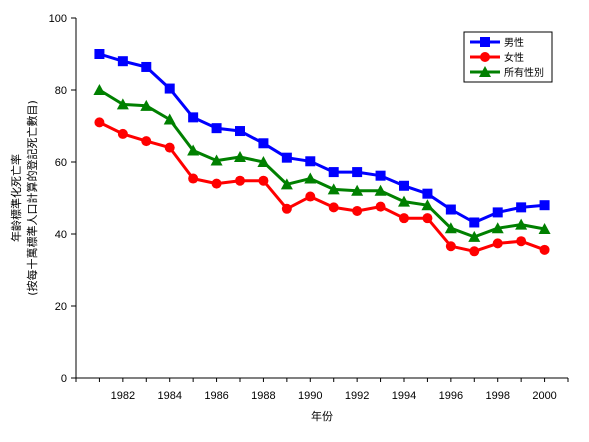 This screenshot has width=589, height=442. What do you see at coordinates (62, 199) in the screenshot?
I see `y-ticks: 0 20 40 60 80 100` at bounding box center [62, 199].